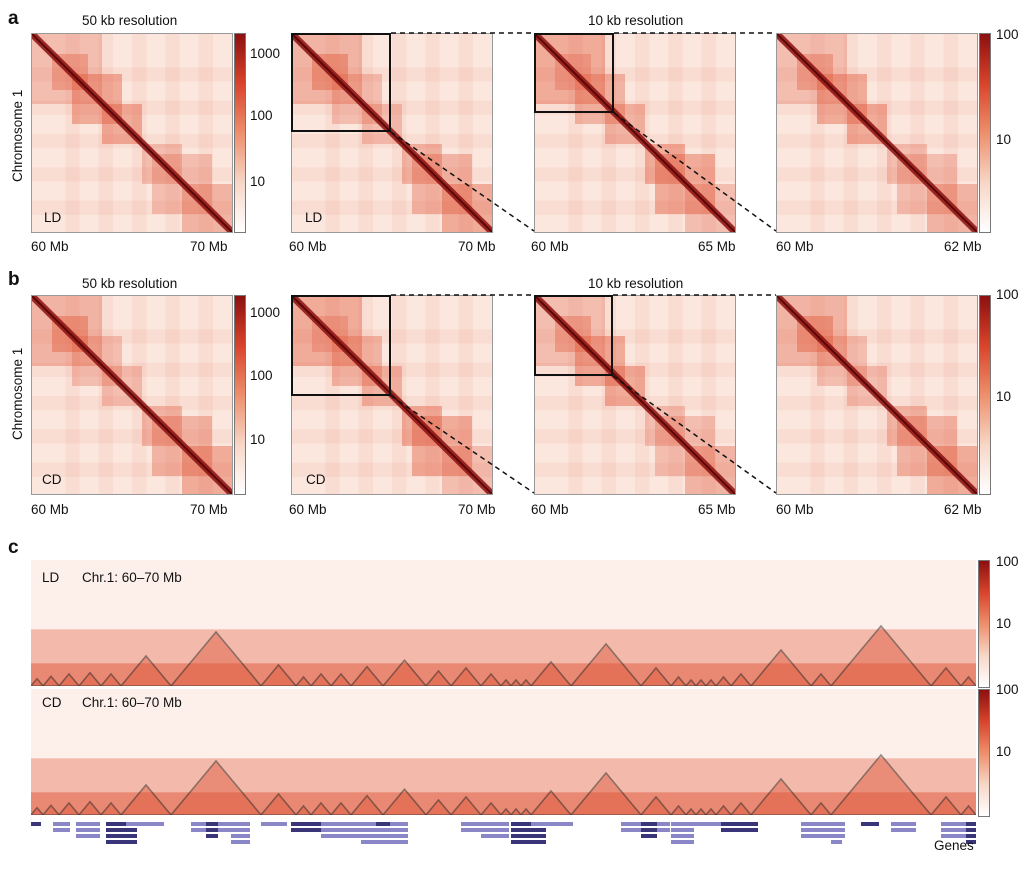 The width and height of the screenshot is (1031, 877). I want to click on colorbar-track-cd, so click(984, 753).